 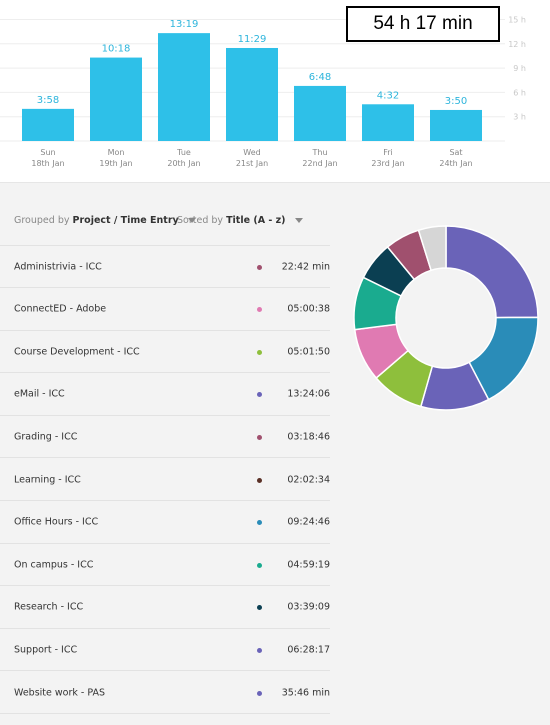 What do you see at coordinates (308, 607) in the screenshot?
I see `entry-duration: 03:39:09` at bounding box center [308, 607].